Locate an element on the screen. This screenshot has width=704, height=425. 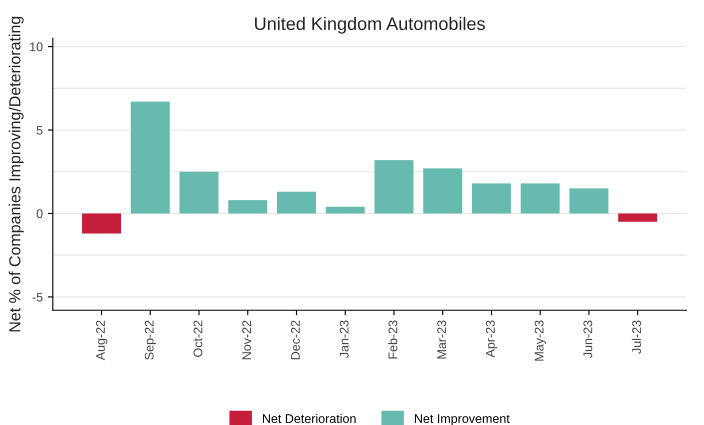
x-tick-label: Jun-23 is located at coordinates (587, 339).